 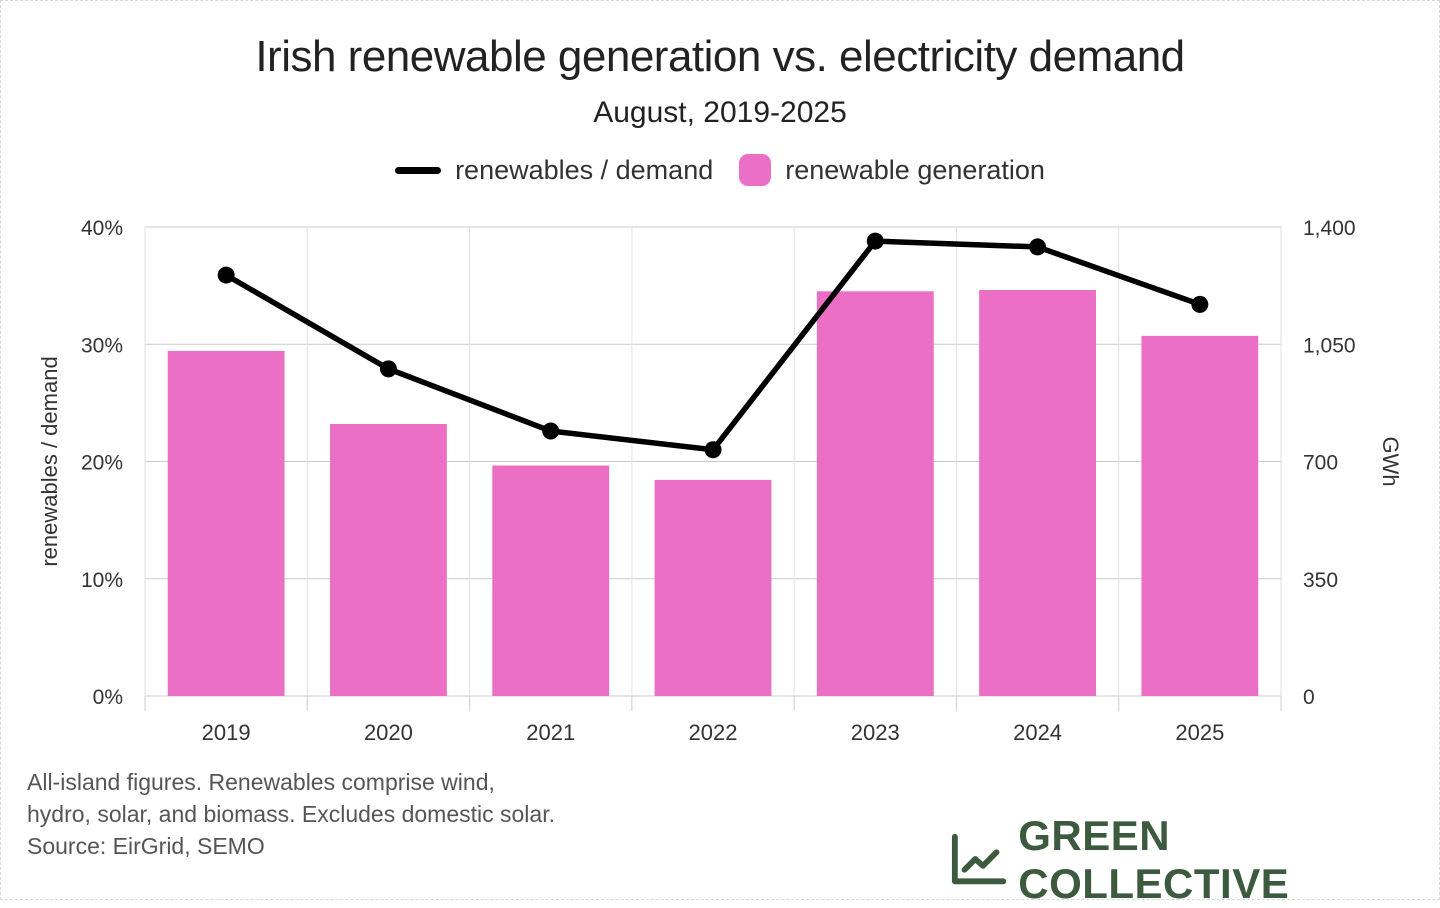 I want to click on x-tick-label: 2023, so click(x=875, y=732).